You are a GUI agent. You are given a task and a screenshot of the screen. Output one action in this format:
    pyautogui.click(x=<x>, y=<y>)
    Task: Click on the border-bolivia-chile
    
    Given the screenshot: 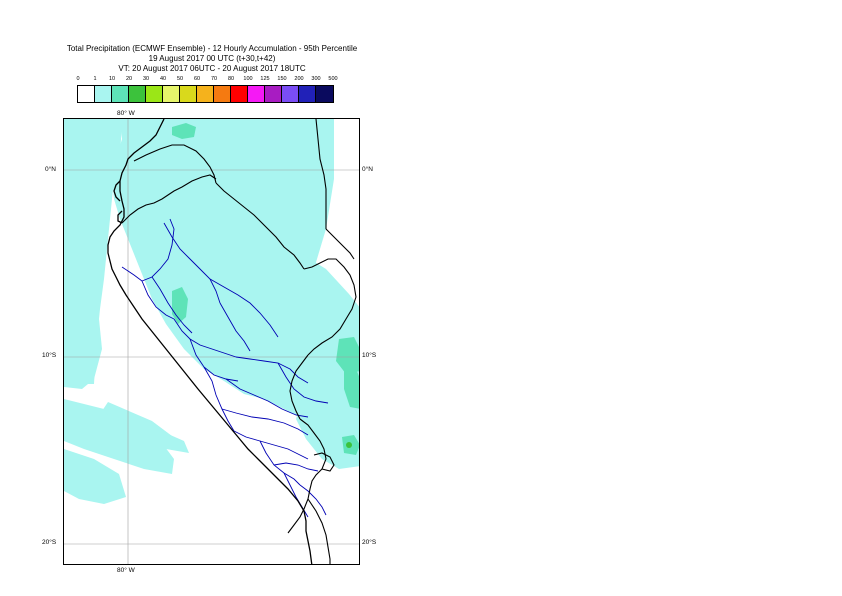 What is the action you would take?
    pyautogui.click(x=319, y=531)
    